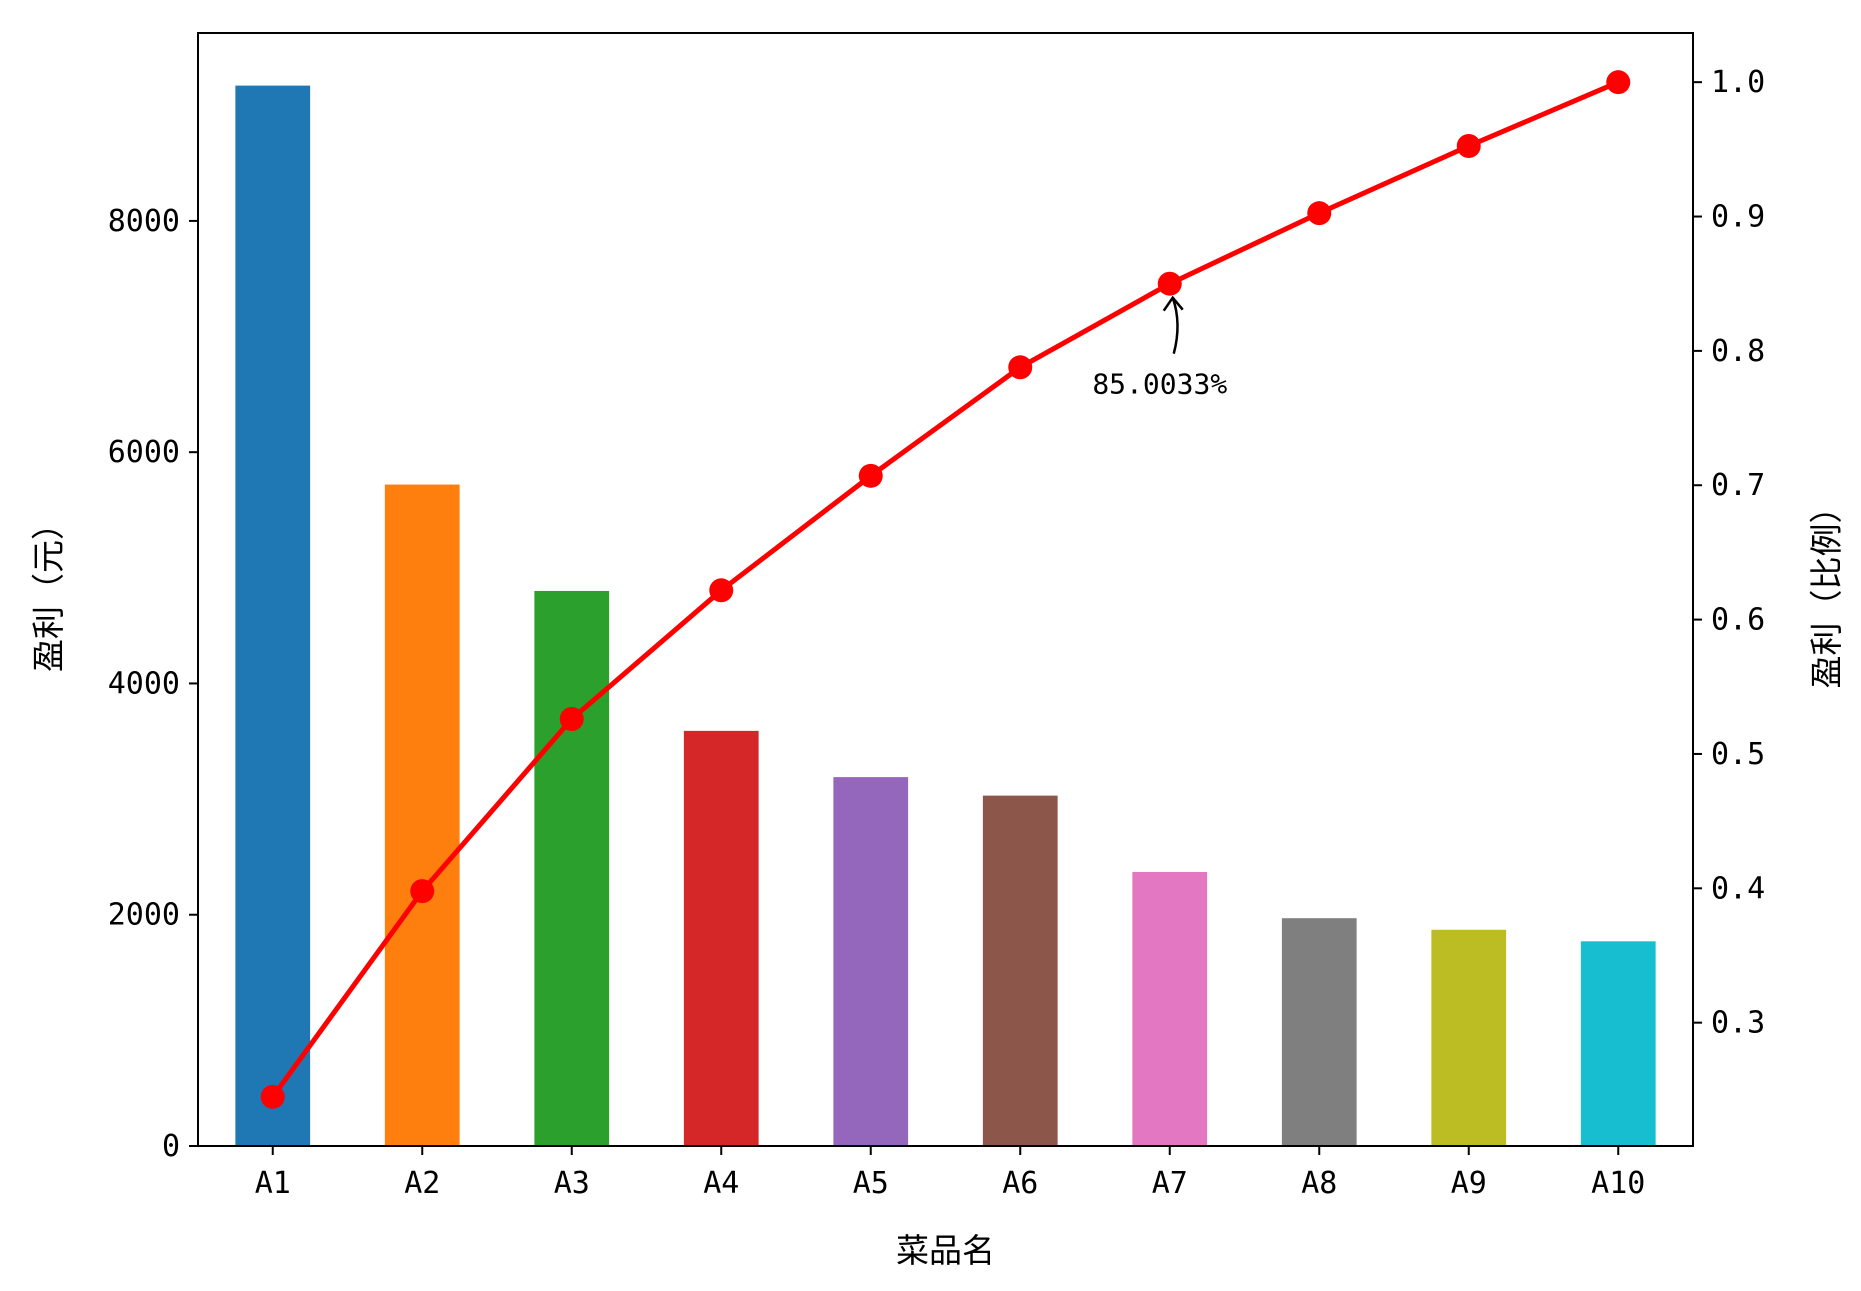  What do you see at coordinates (1319, 1032) in the screenshot?
I see `bar-a8` at bounding box center [1319, 1032].